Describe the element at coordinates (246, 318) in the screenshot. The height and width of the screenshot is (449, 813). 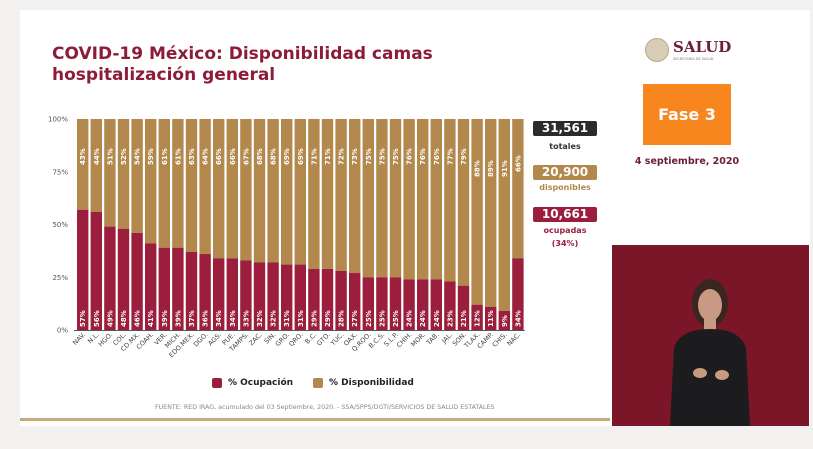
I see `value-label-ocupacion: 33%` at that location.